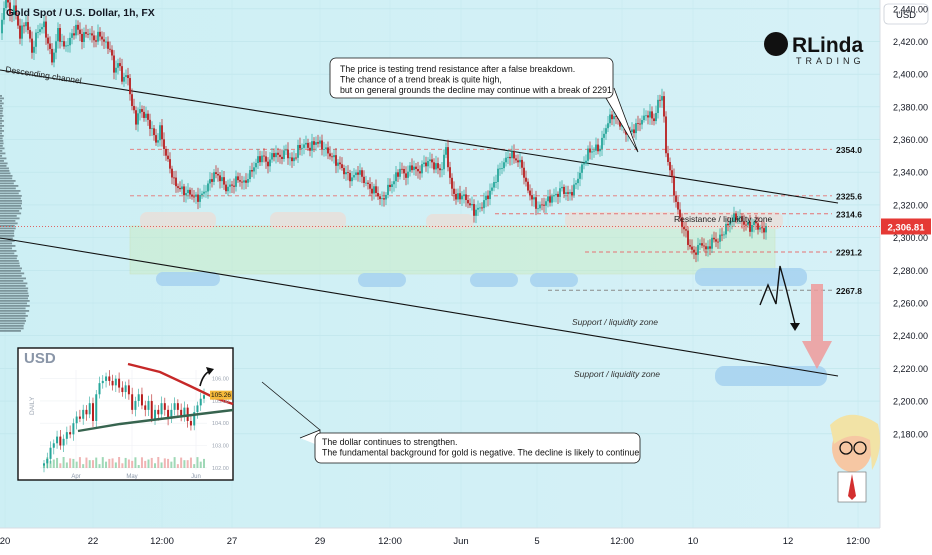 The width and height of the screenshot is (932, 555). What do you see at coordinates (849, 150) in the screenshot?
I see `level-label: 2354.0` at bounding box center [849, 150].